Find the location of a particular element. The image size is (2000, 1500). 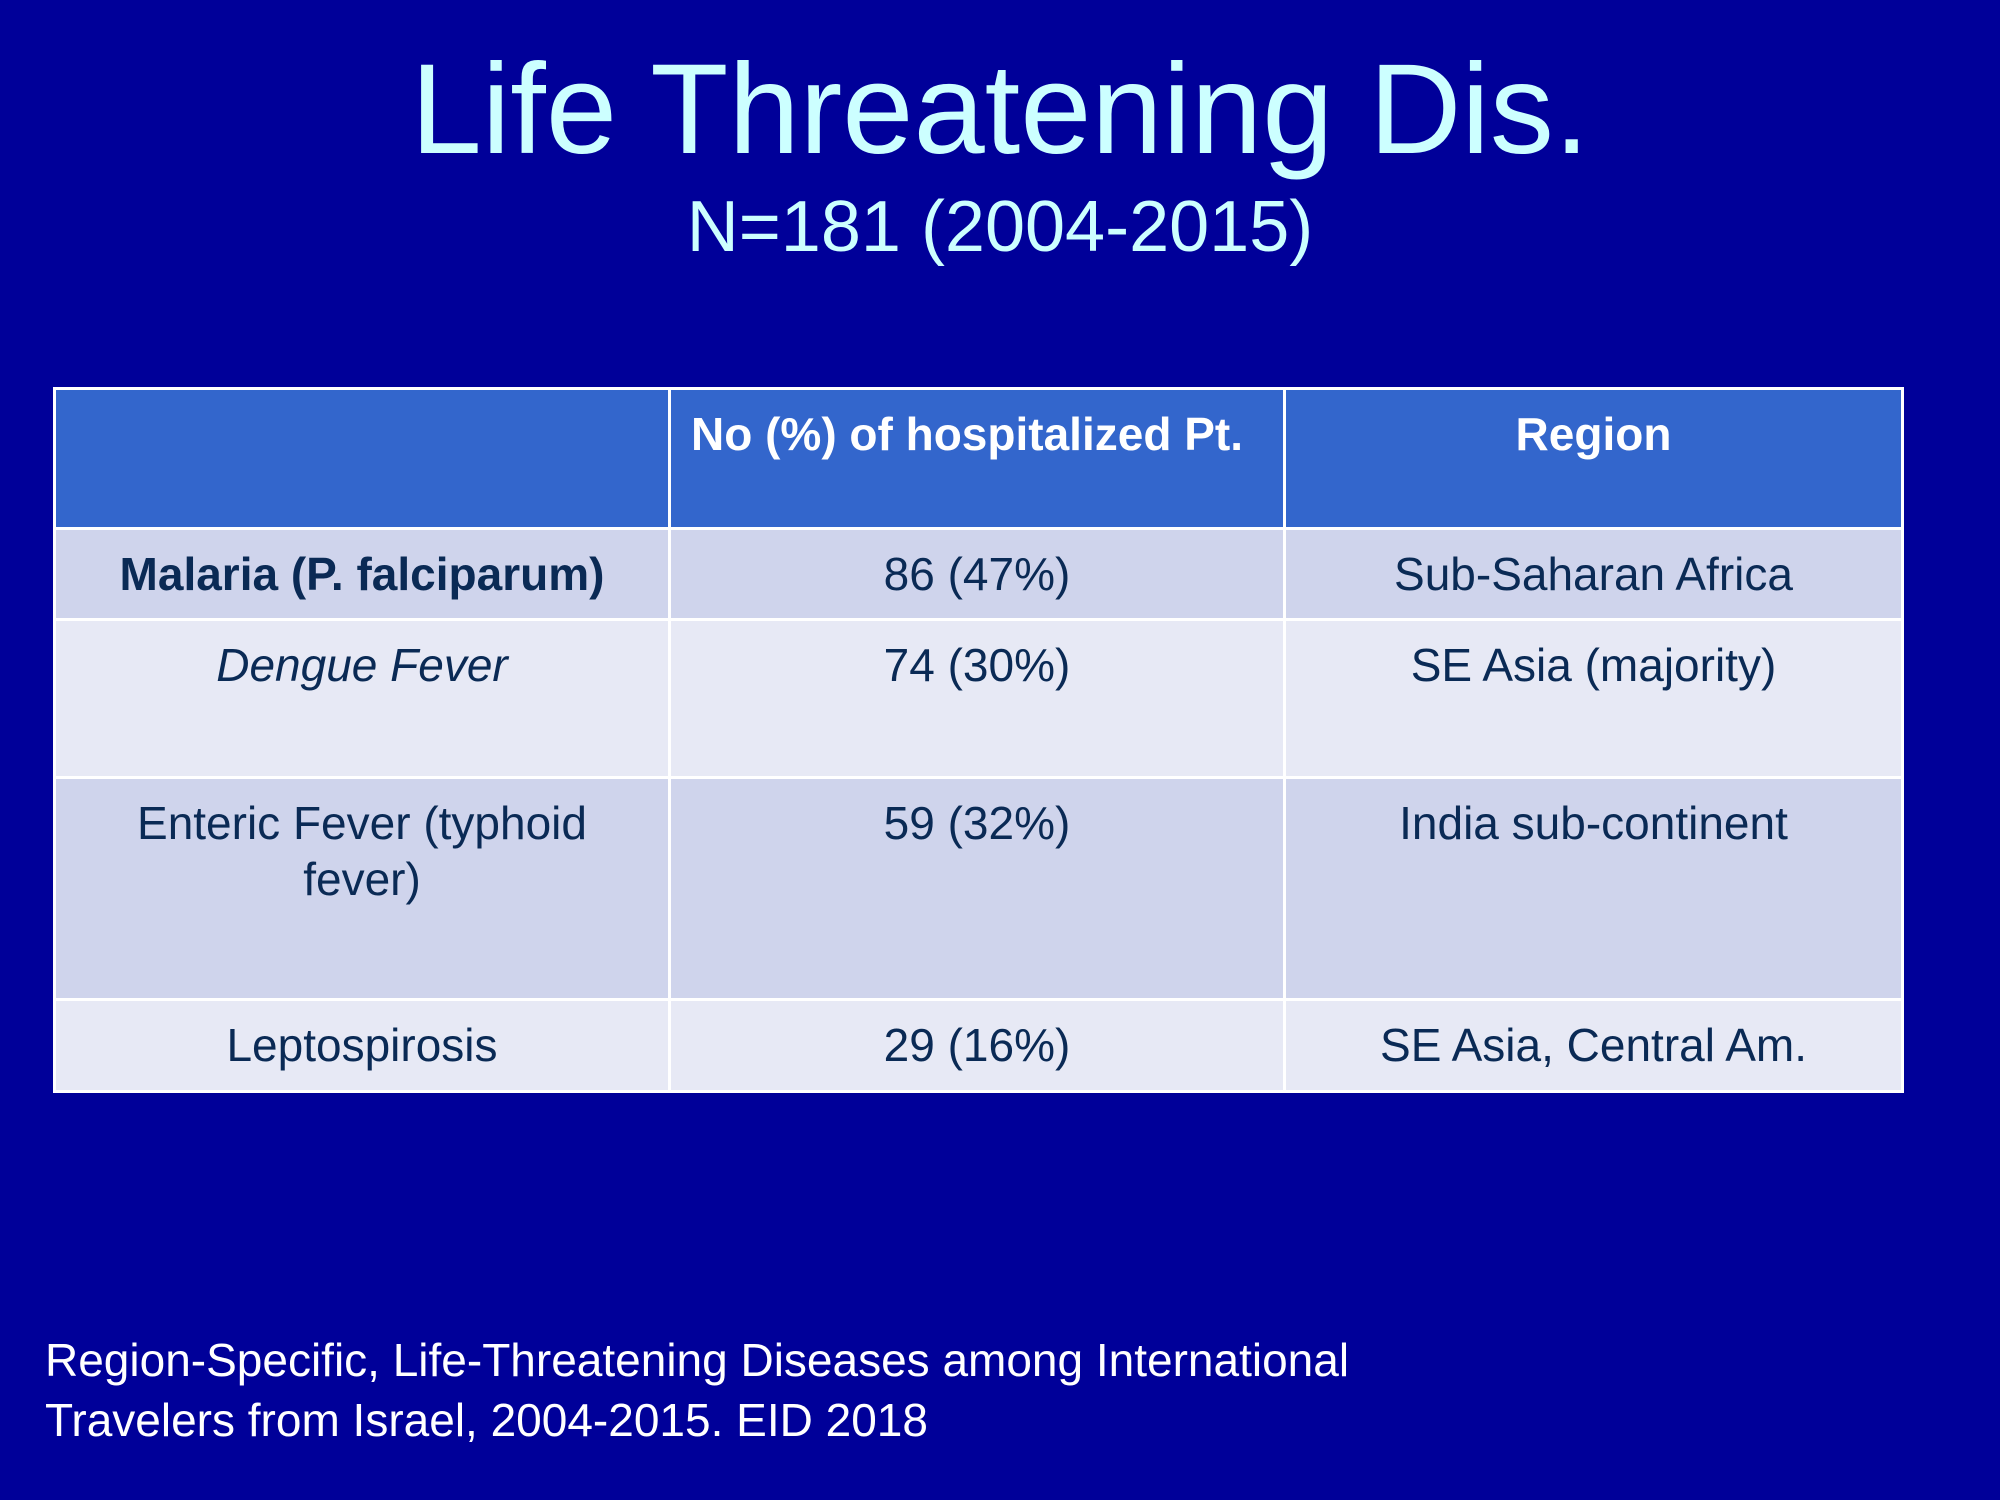

count-cell: 86 (47%) is located at coordinates (977, 574).